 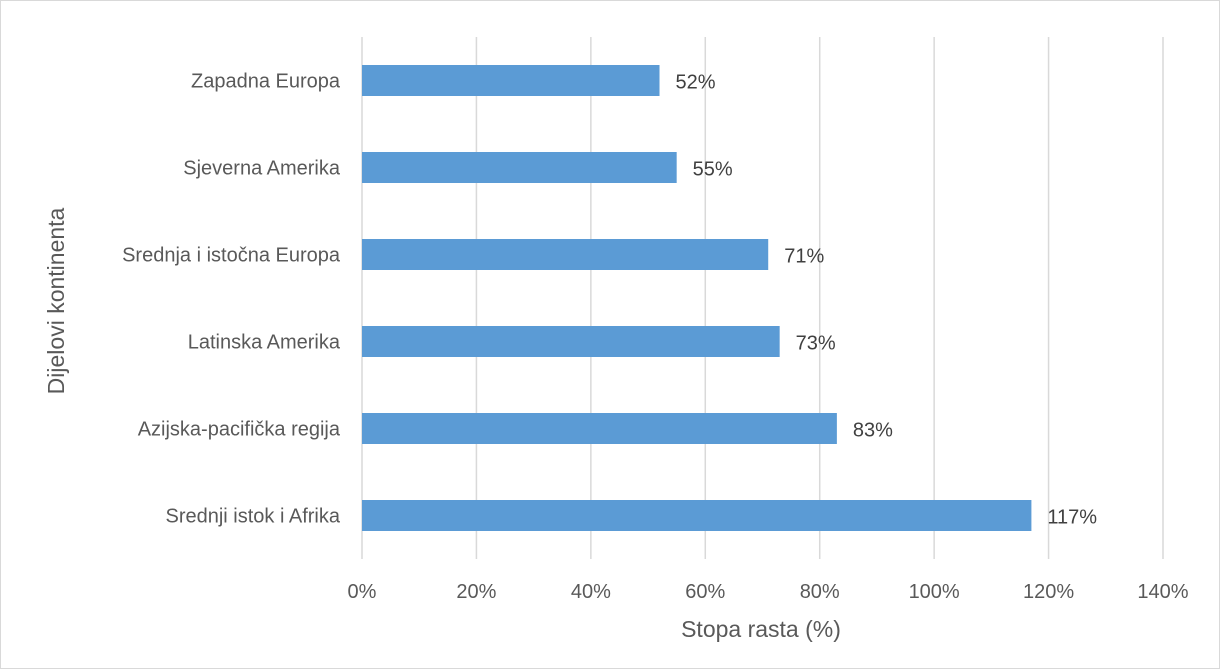 What do you see at coordinates (804, 257) in the screenshot?
I see `data-label: 71%` at bounding box center [804, 257].